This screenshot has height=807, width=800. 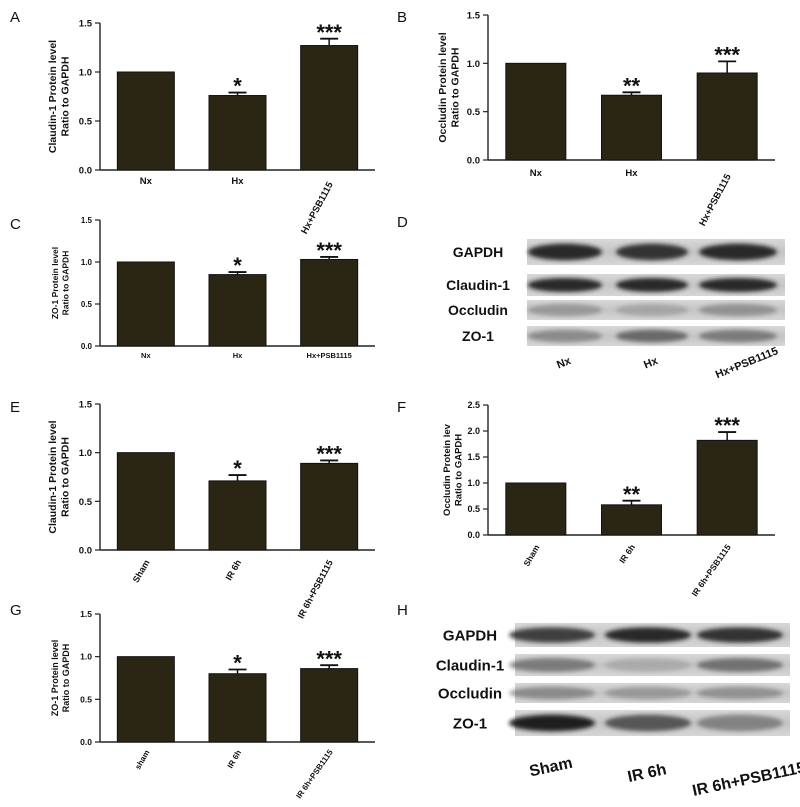 I want to click on panel-letter-f: F, so click(x=401, y=407).